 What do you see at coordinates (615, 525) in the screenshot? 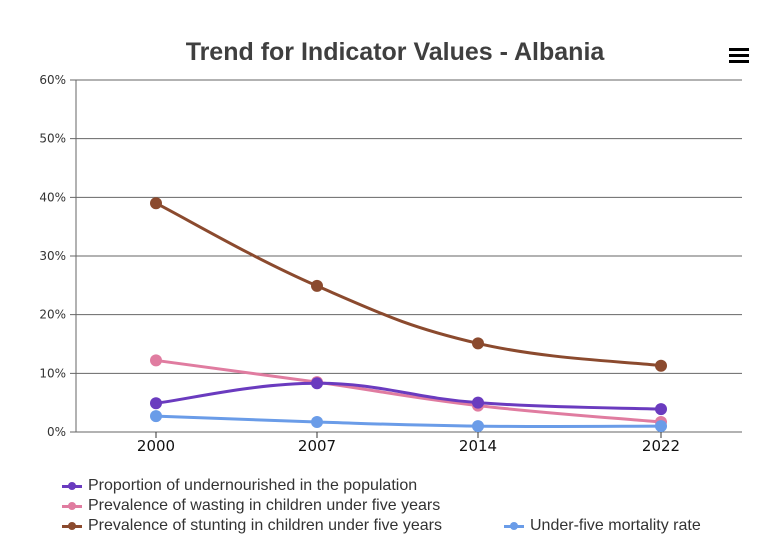
I see `legend-label: Under-five mortality rate` at bounding box center [615, 525].